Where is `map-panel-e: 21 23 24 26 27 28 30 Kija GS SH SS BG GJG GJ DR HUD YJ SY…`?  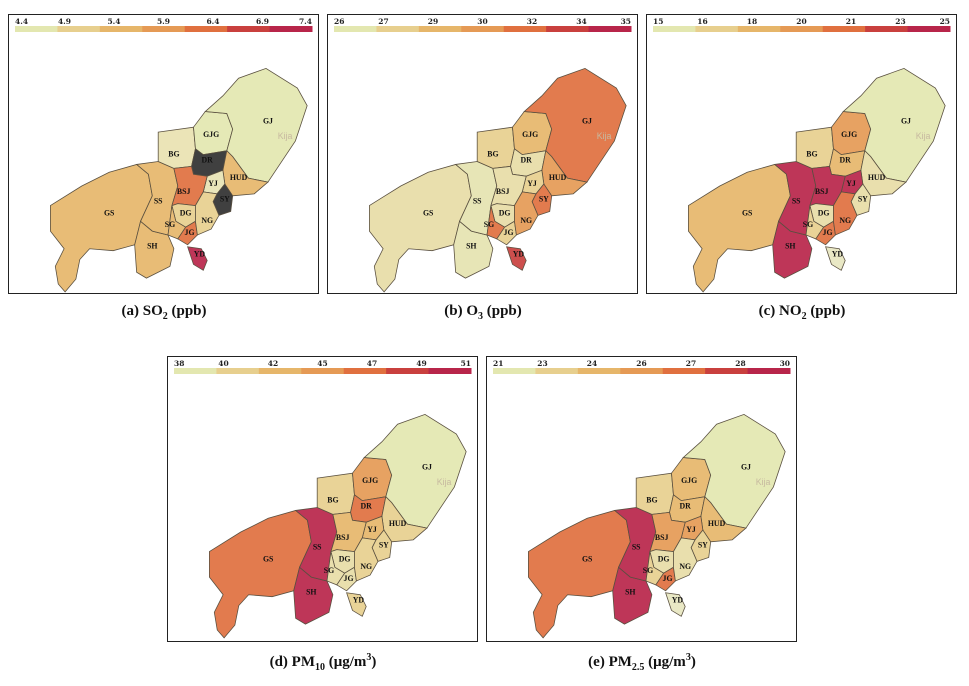
map-panel-e: 21 23 24 26 27 28 30 Kija GS SH SS BG GJG GJ DR HUD YJ SY… is located at coordinates (641, 499).